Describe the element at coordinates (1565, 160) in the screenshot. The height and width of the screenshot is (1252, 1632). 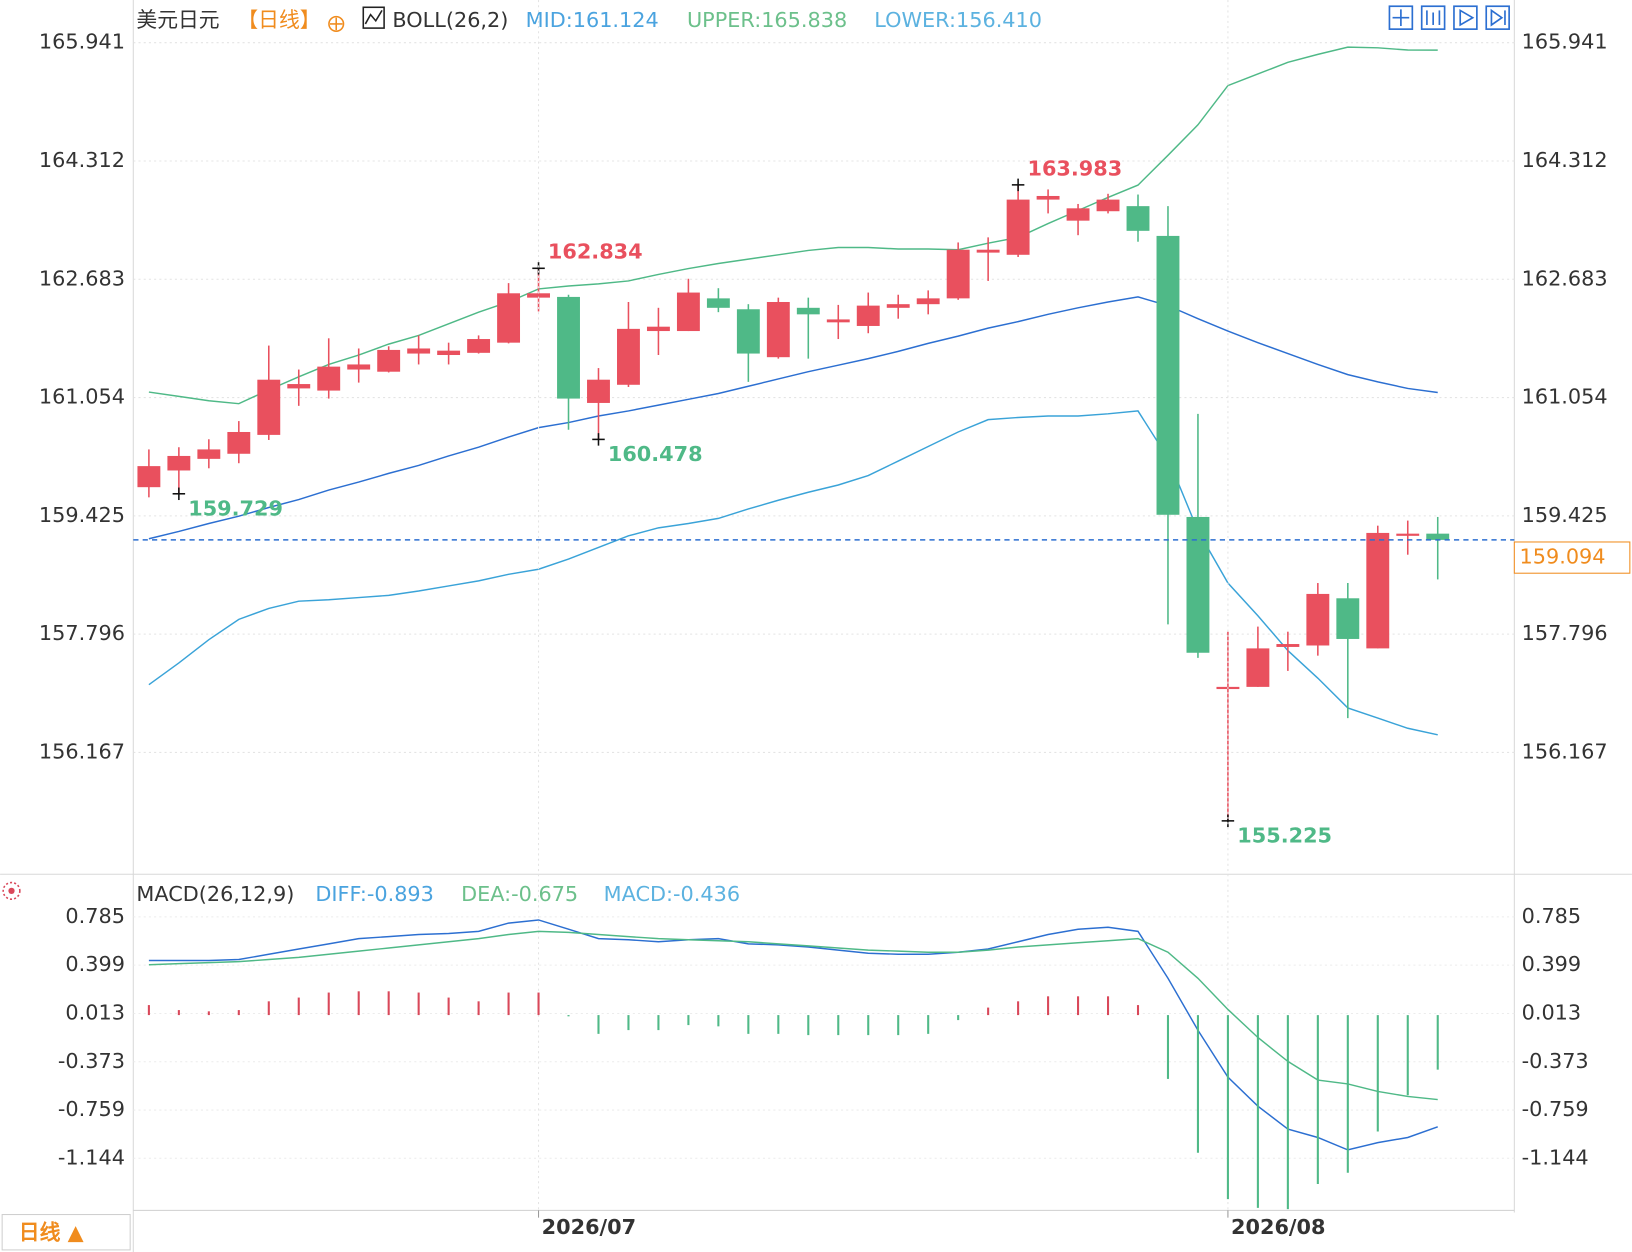
I see `y-tick-label-right: 164.312` at that location.